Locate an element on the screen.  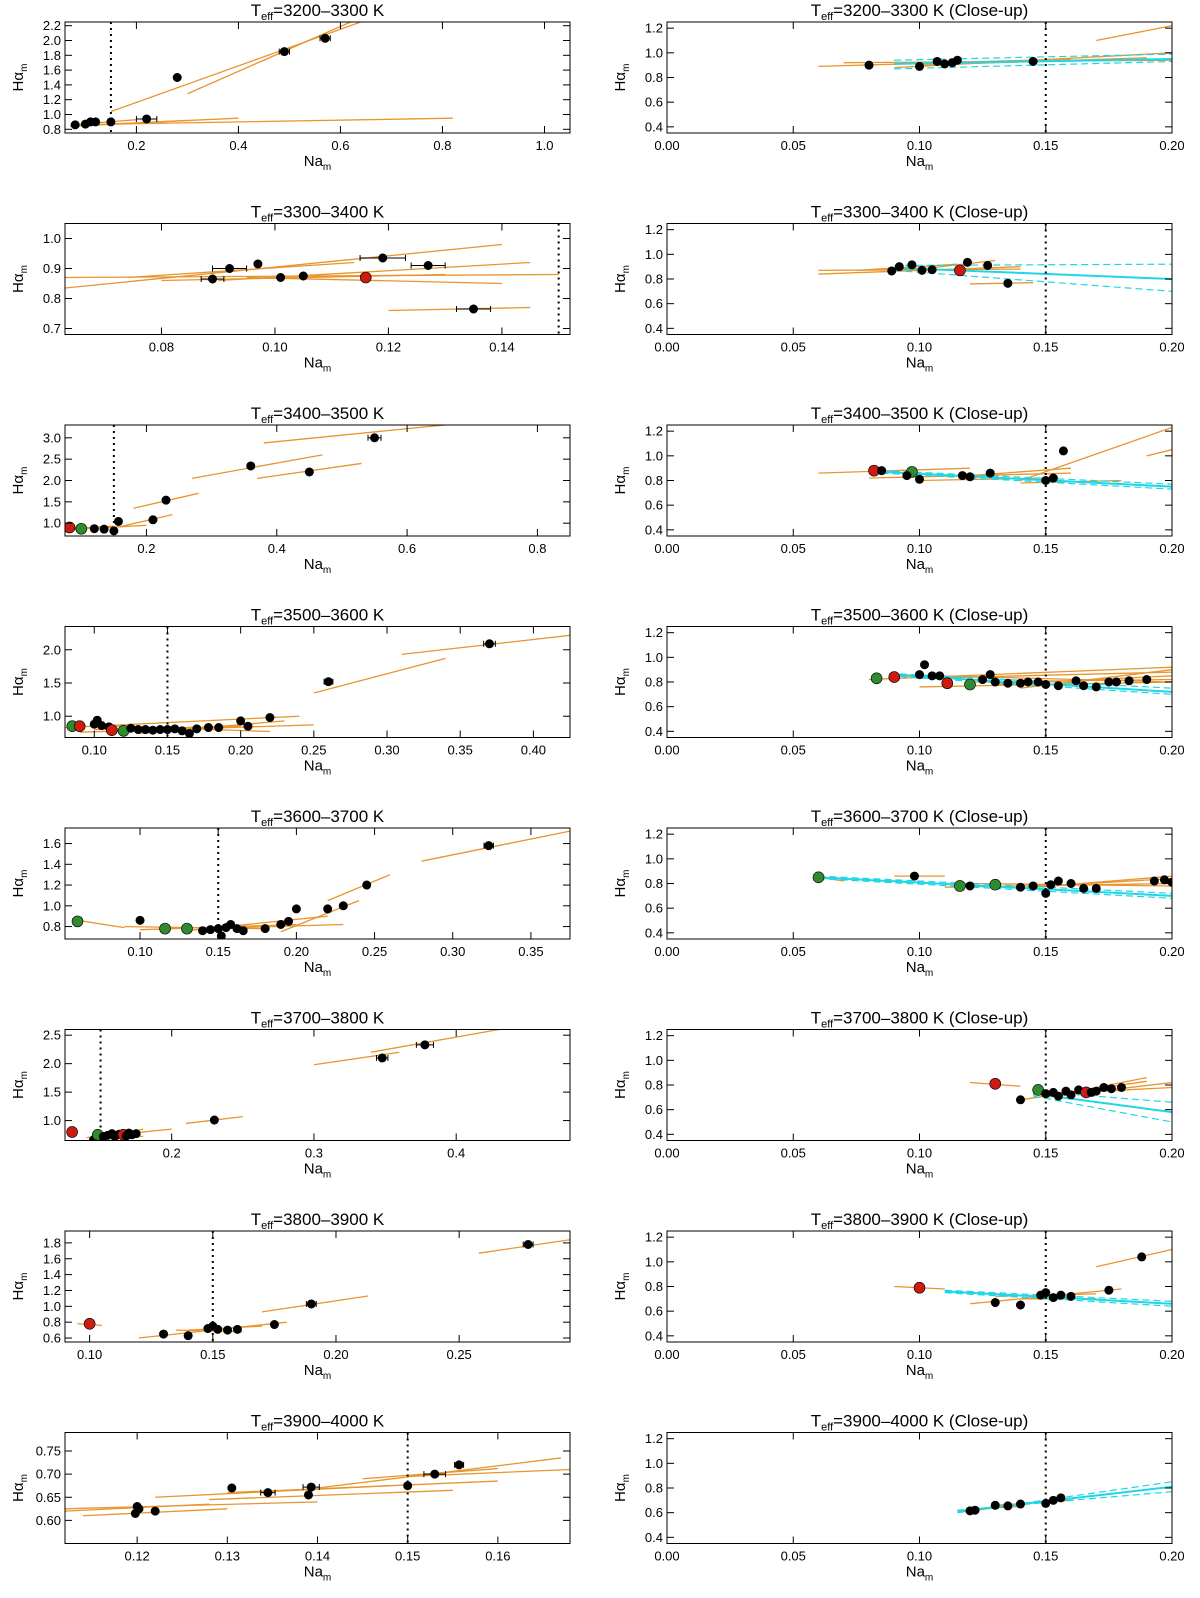
trend-confidence-line is located at coordinates (1026, 477).